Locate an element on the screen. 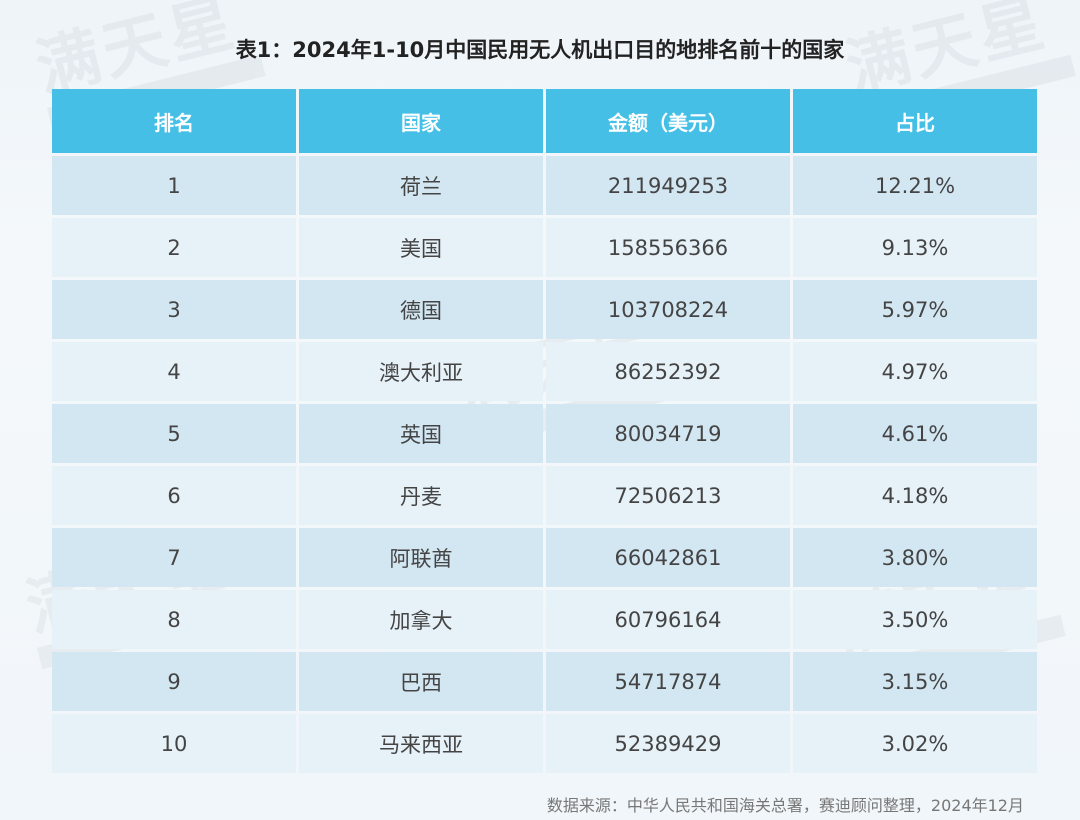 The image size is (1080, 820). table-row: 8 加拿大 60796164 3.50% is located at coordinates (544, 619).